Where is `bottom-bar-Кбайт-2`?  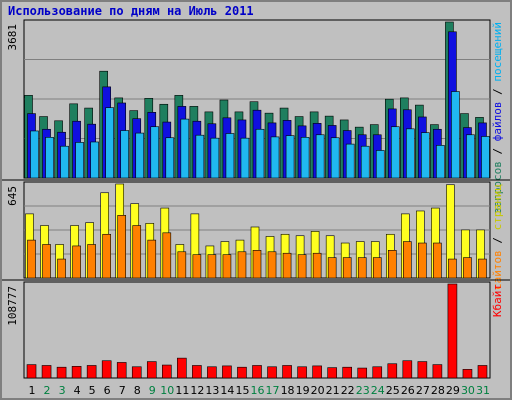
bottom-bar-Кбайт-2 is located at coordinates (46, 372).